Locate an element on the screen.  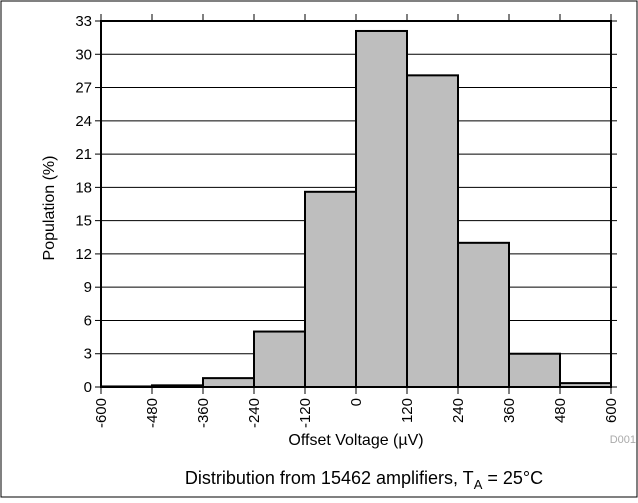
y-tick-label: 18 is located at coordinates (83, 187).